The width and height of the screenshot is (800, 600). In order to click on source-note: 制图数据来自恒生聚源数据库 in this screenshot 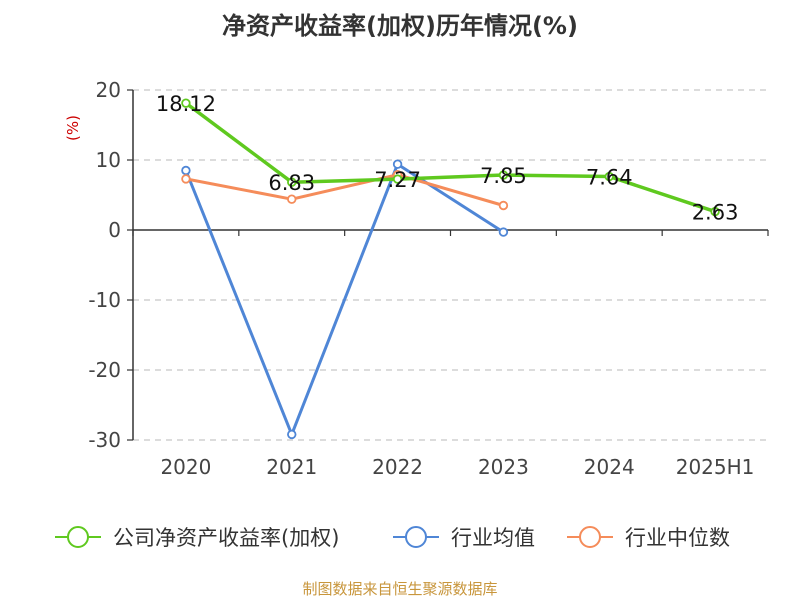, I will do `click(400, 589)`.